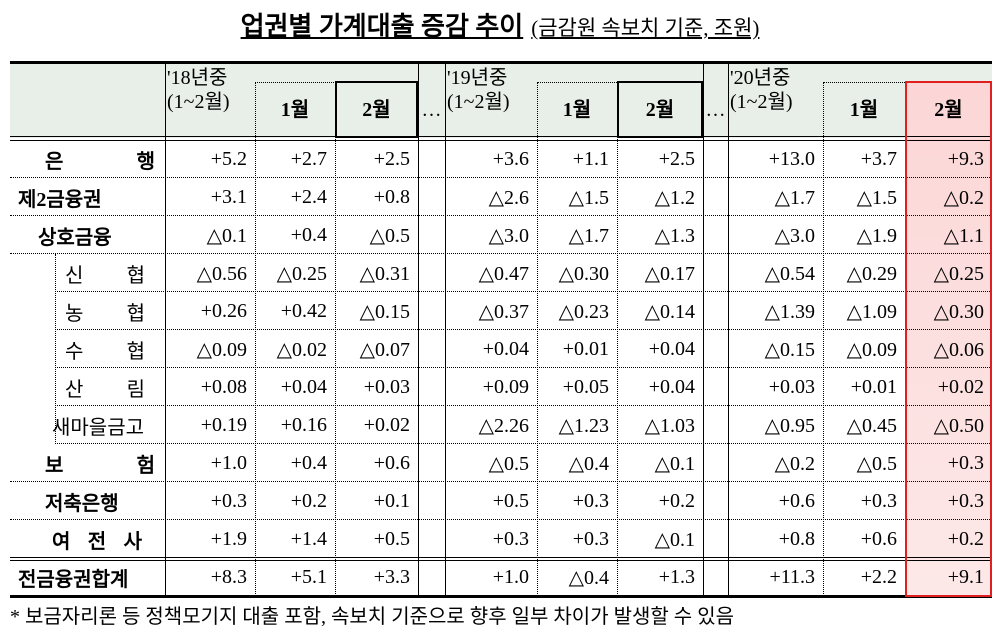 The image size is (1000, 636). Describe the element at coordinates (228, 538) in the screenshot. I see `value-cell: +1.9` at that location.